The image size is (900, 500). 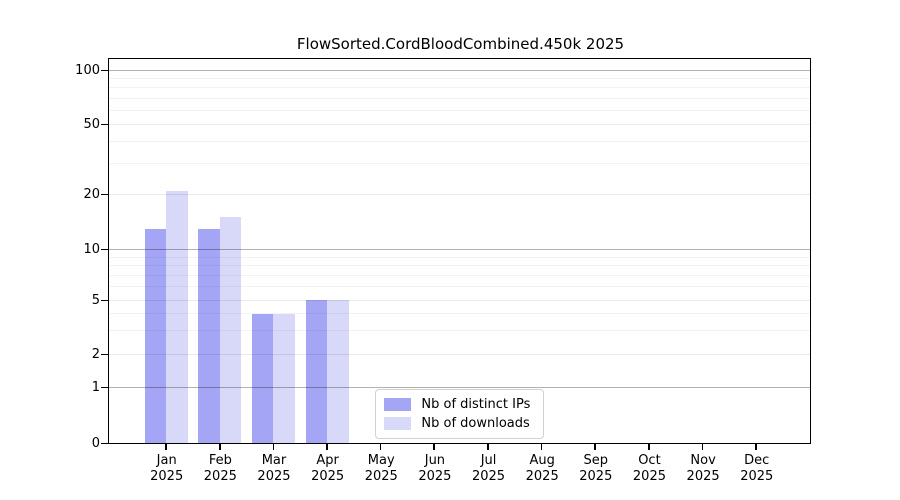 I want to click on bar-nb-of-distinct-ips-feb, so click(x=209, y=336).